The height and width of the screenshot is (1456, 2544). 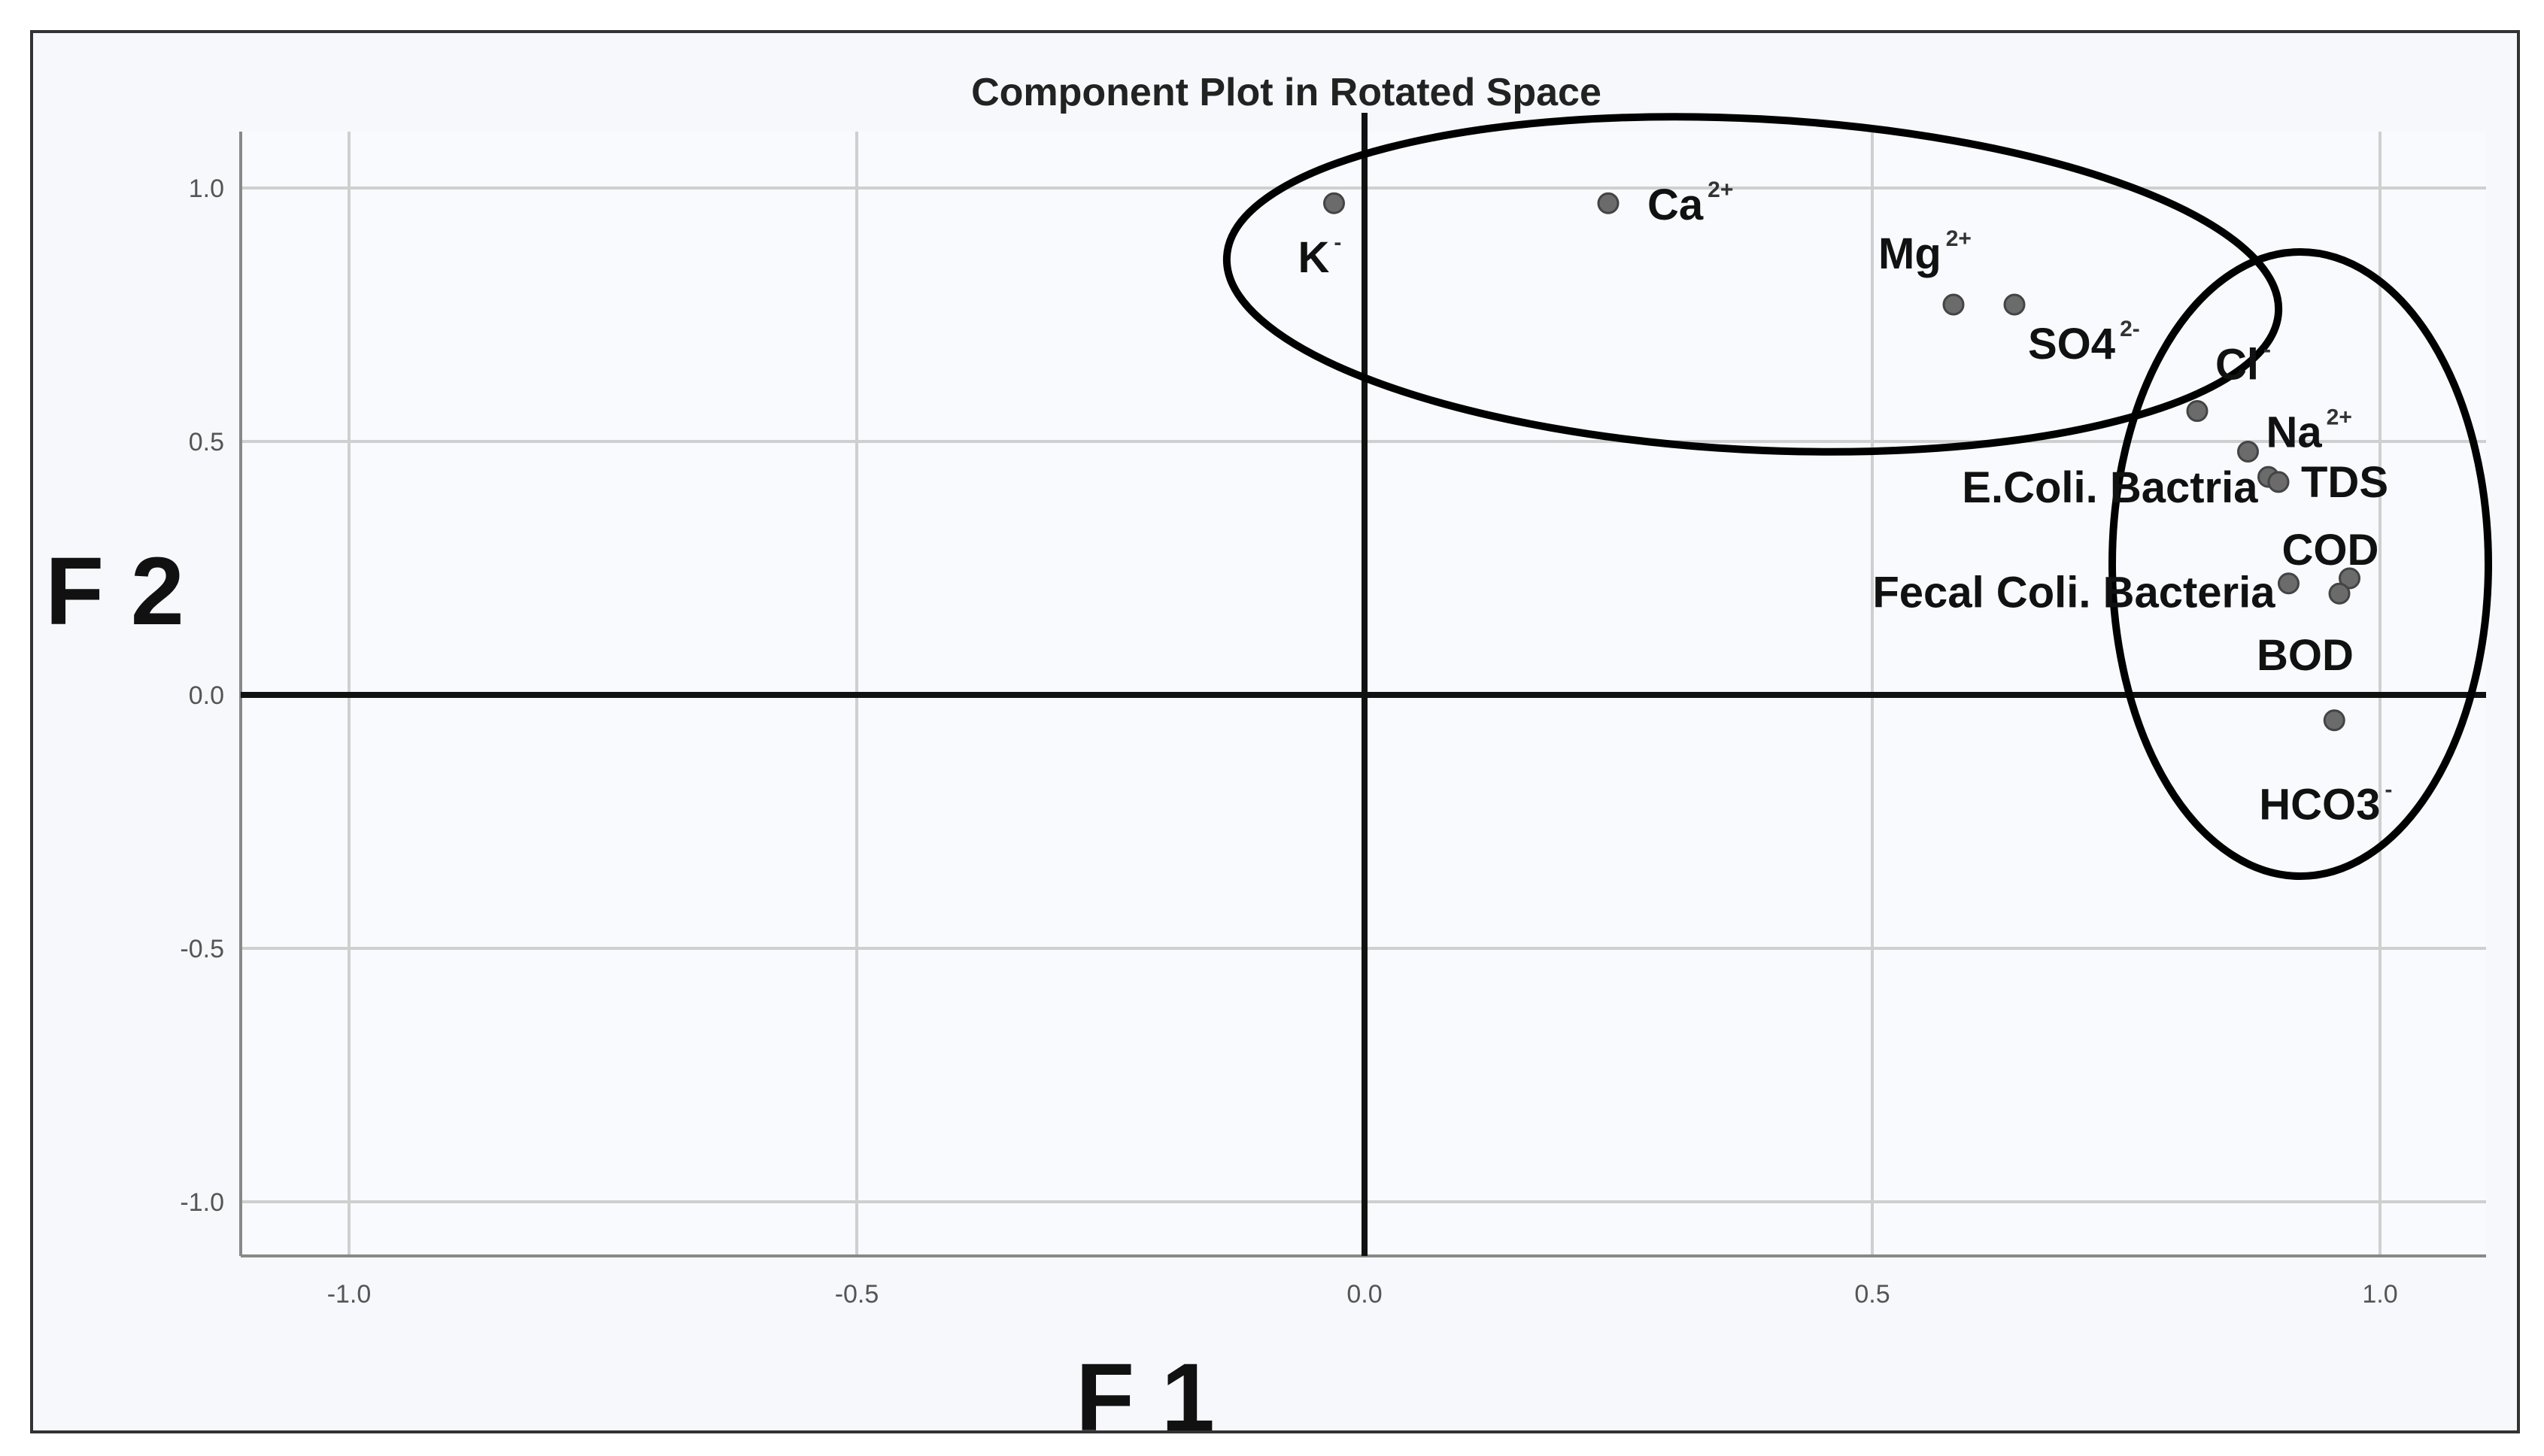 I want to click on x-tick-label: 0.0, so click(x=1364, y=1294).